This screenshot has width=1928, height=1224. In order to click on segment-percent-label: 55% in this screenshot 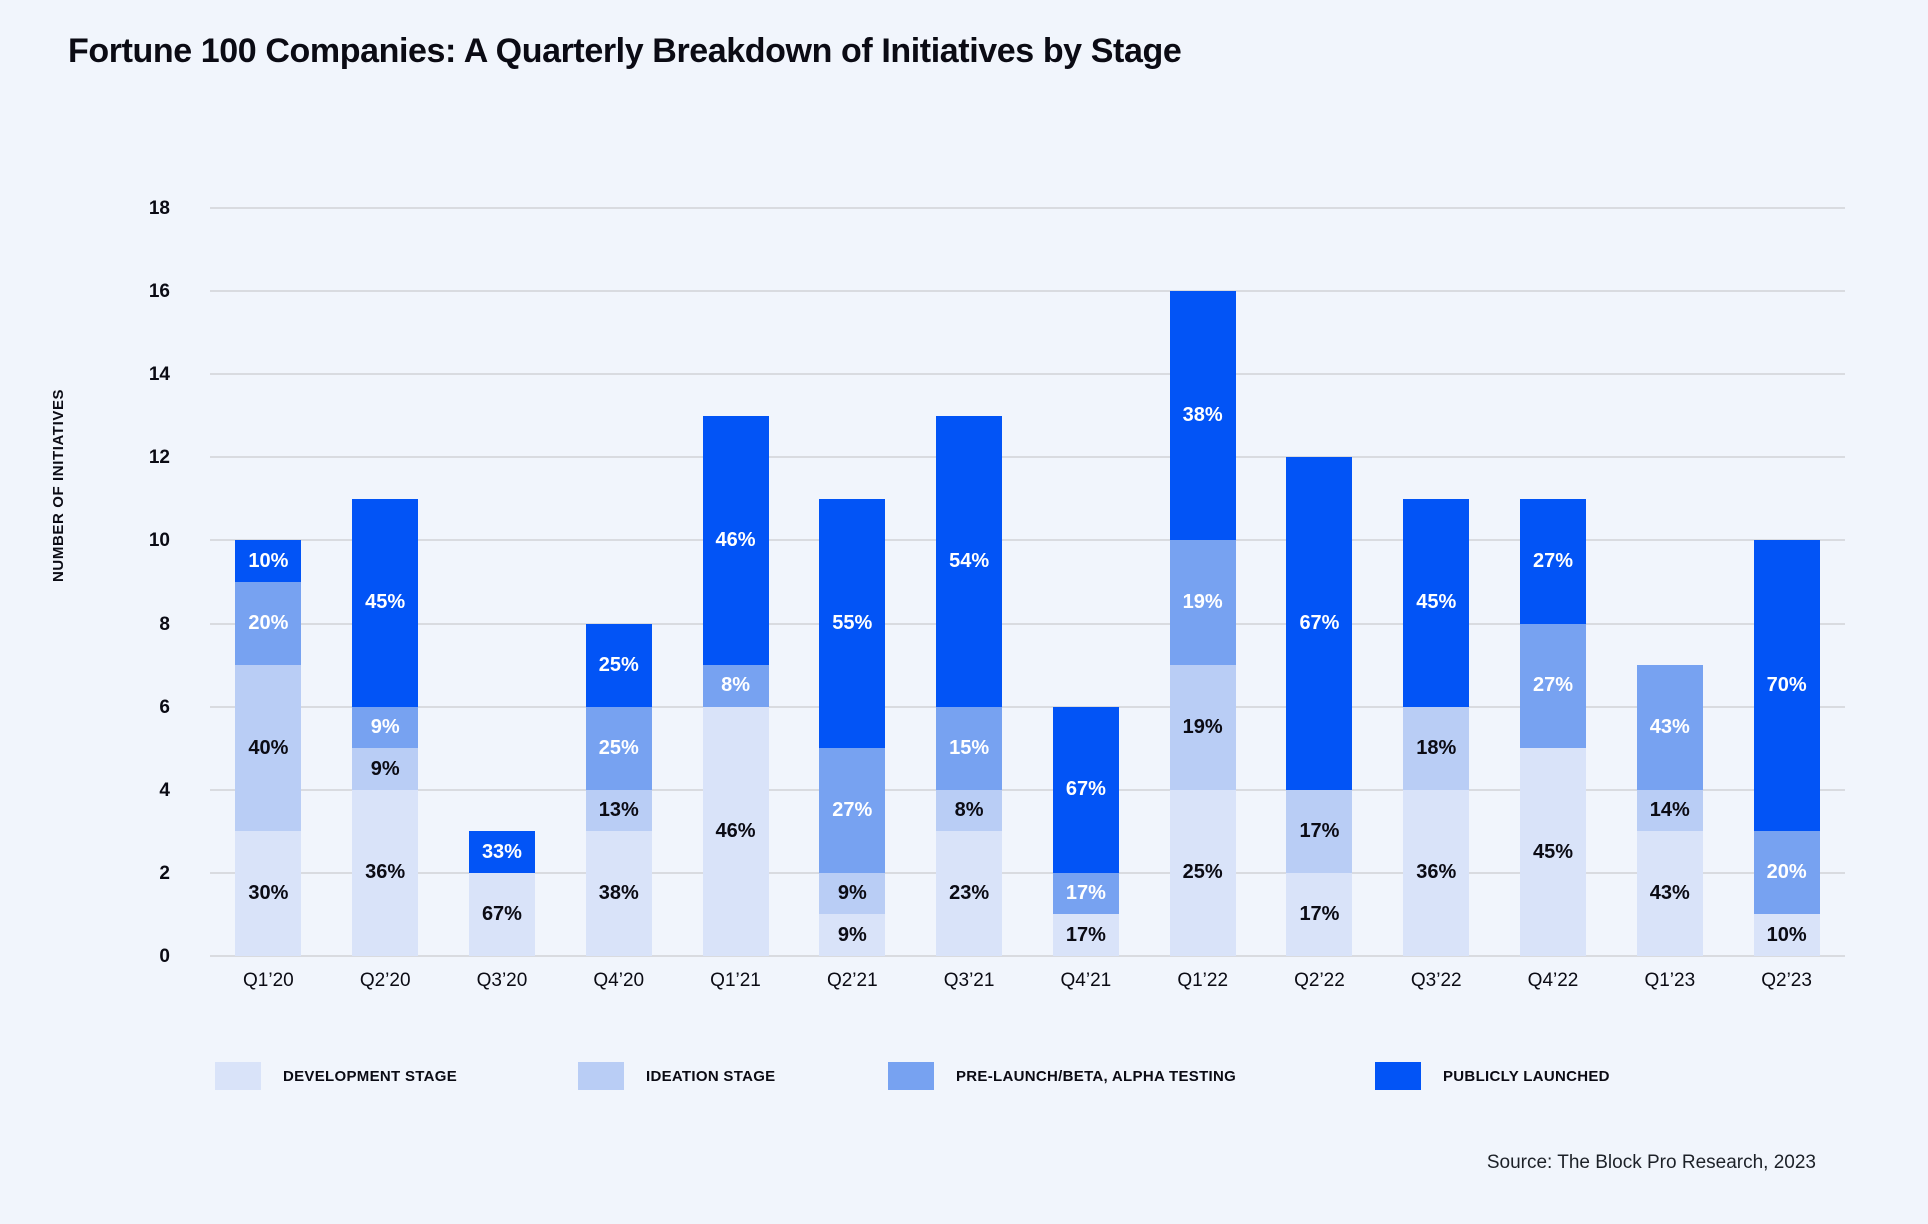, I will do `click(852, 623)`.